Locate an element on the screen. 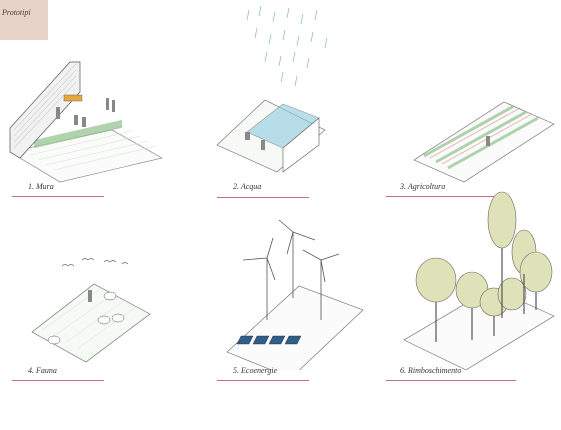 This screenshot has height=430, width=561. caption-ecoenergie: 5. Ecoenergie is located at coordinates (255, 370).